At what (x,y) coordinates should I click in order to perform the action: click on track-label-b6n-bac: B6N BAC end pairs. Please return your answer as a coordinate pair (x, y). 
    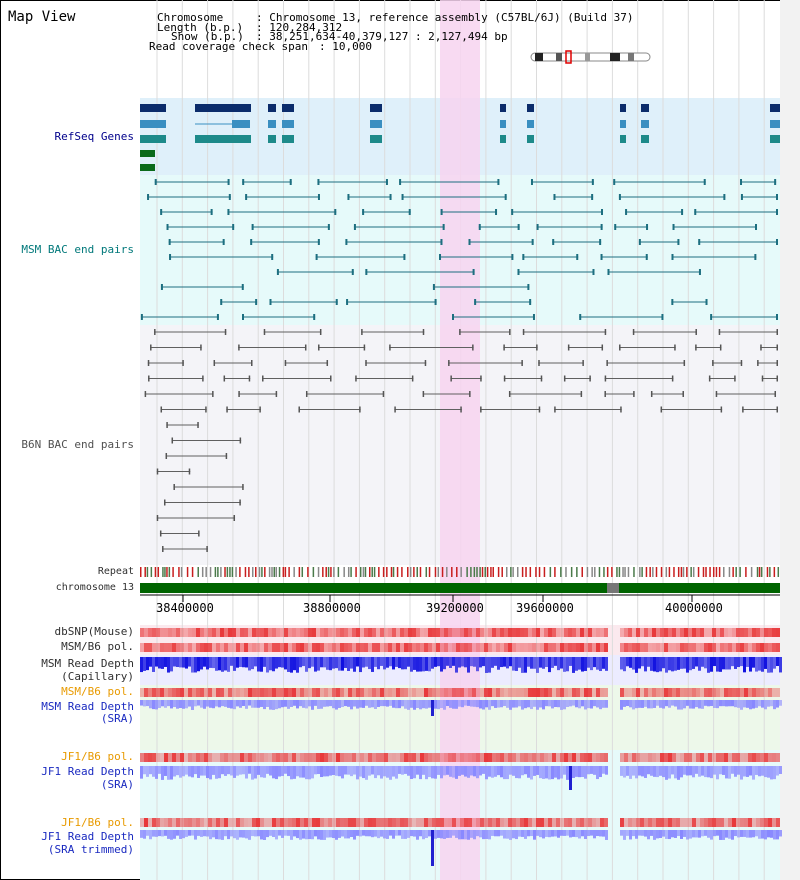
    Looking at the image, I should click on (77, 444).